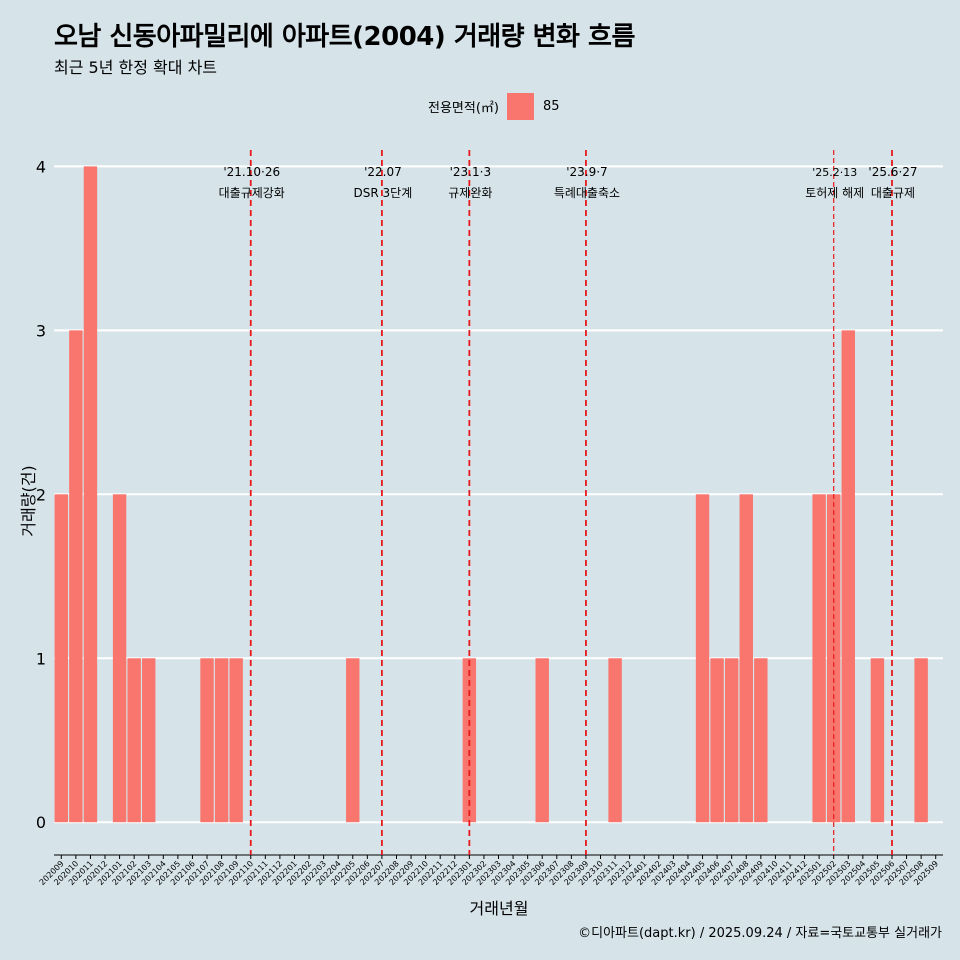 The image size is (960, 960). I want to click on event-date: '25.2·13, so click(834, 172).